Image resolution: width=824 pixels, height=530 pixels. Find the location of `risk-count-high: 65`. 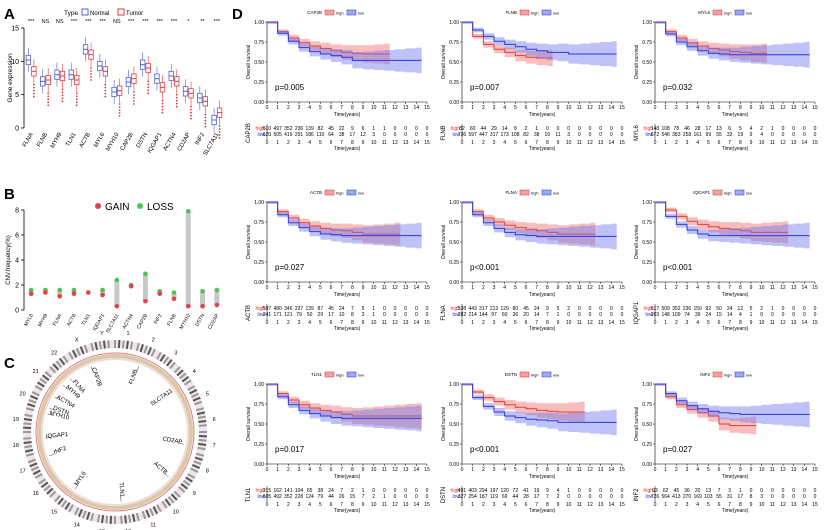

risk-count-high: 65 is located at coordinates (310, 491).